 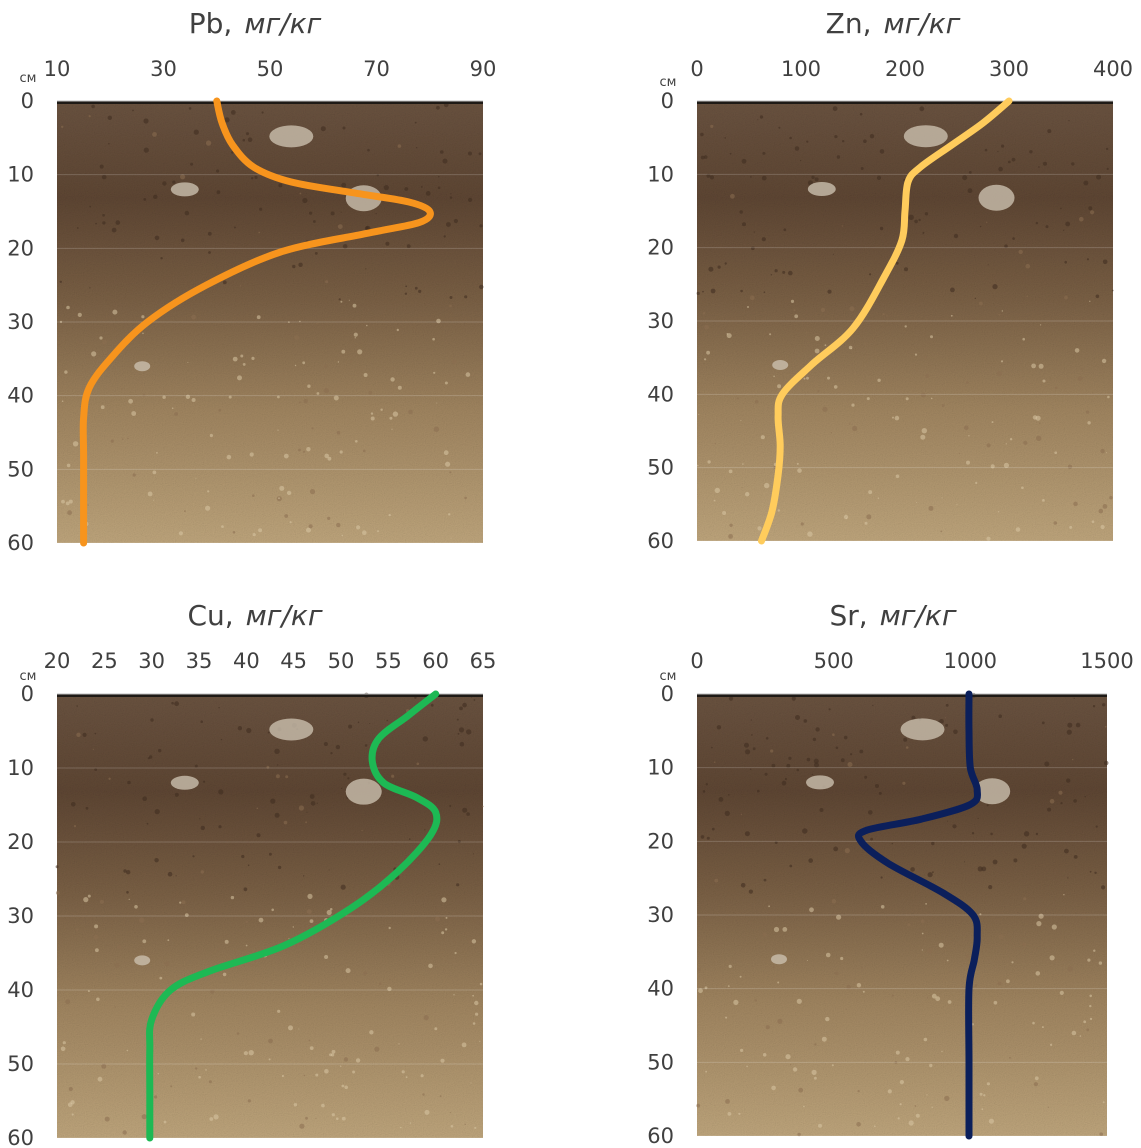 What do you see at coordinates (801, 69) in the screenshot?
I see `x-tick-label: 100` at bounding box center [801, 69].